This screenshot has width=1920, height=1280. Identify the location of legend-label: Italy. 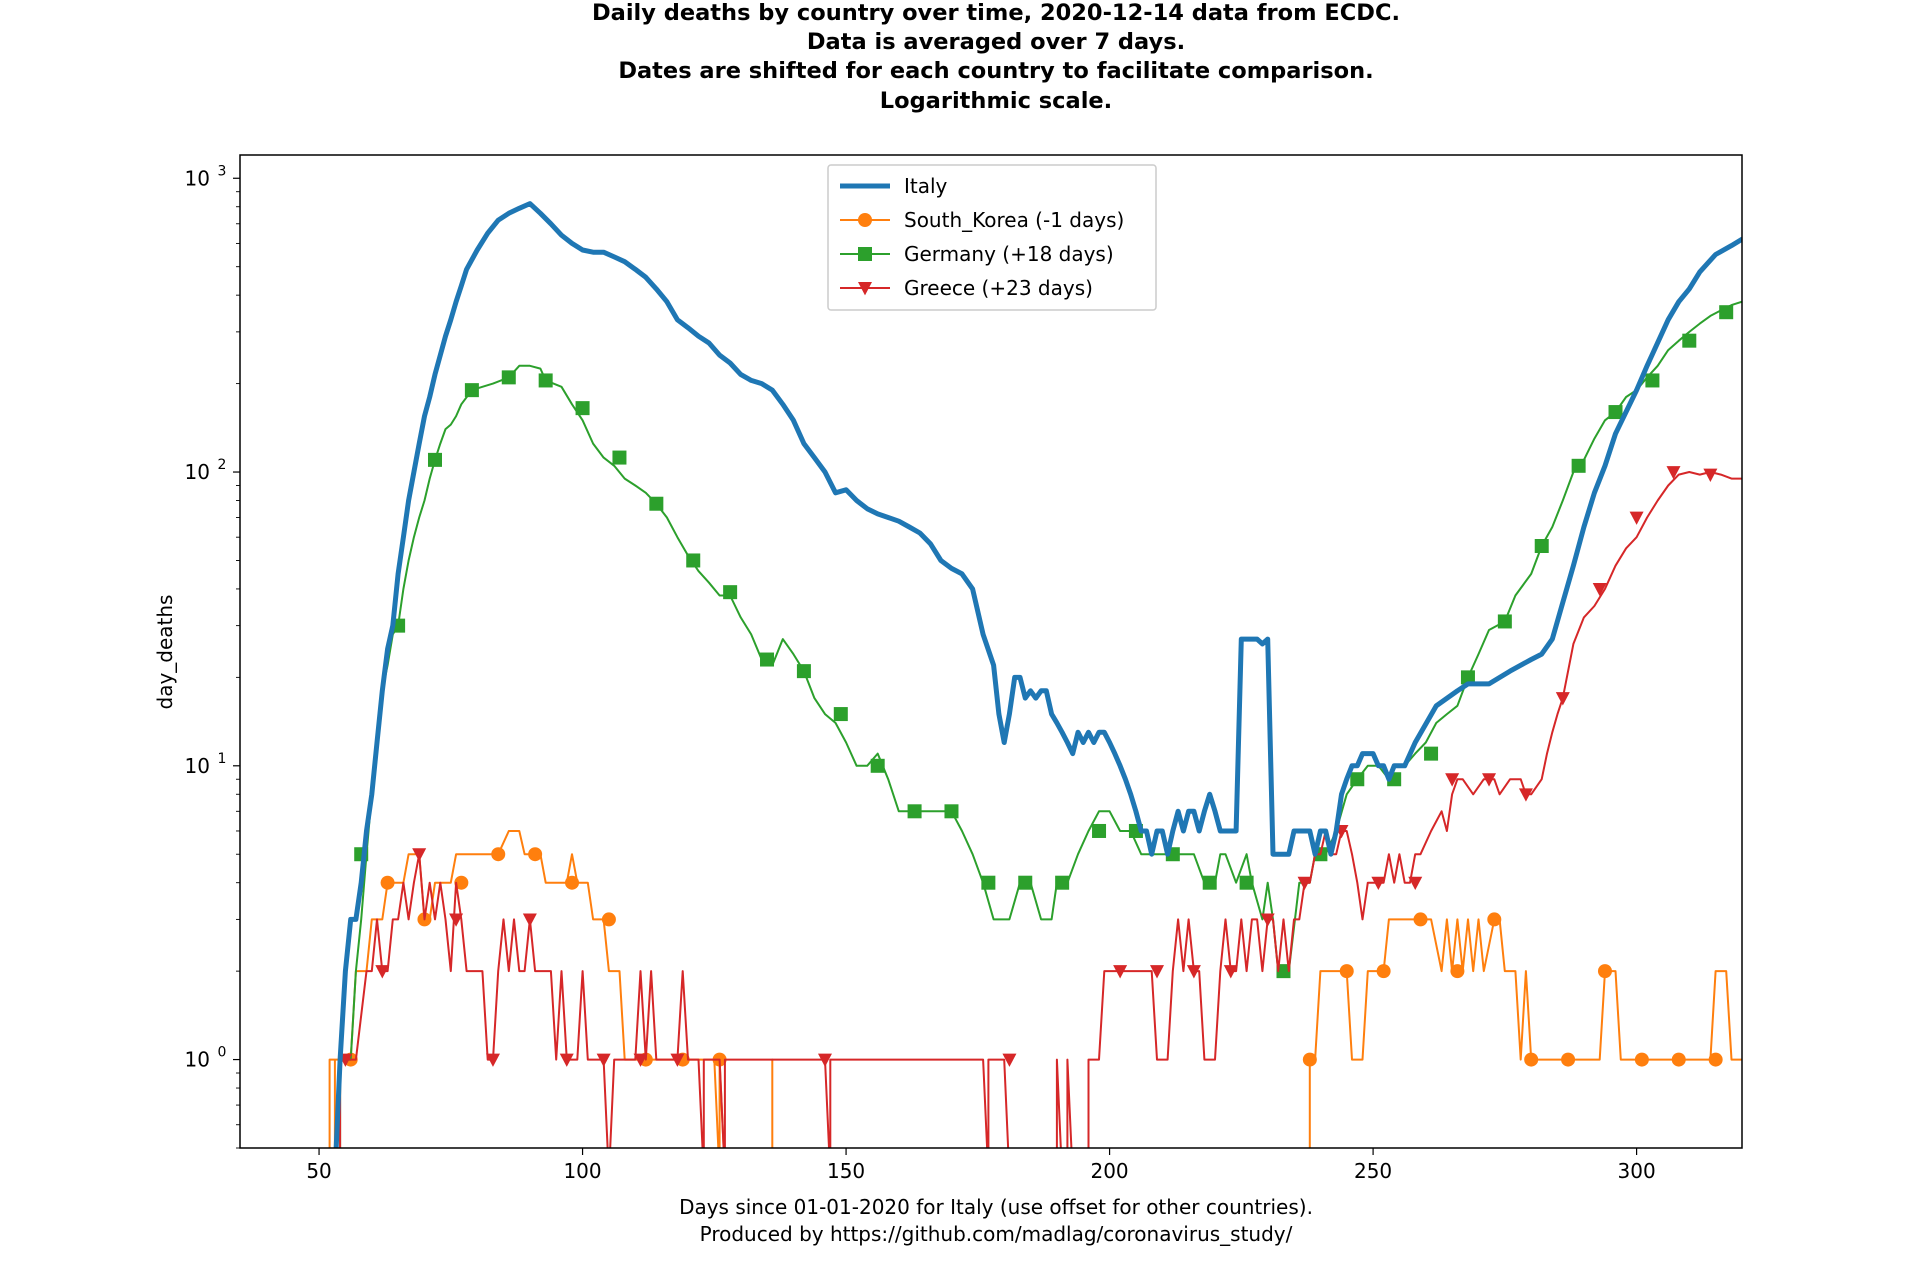
(926, 186).